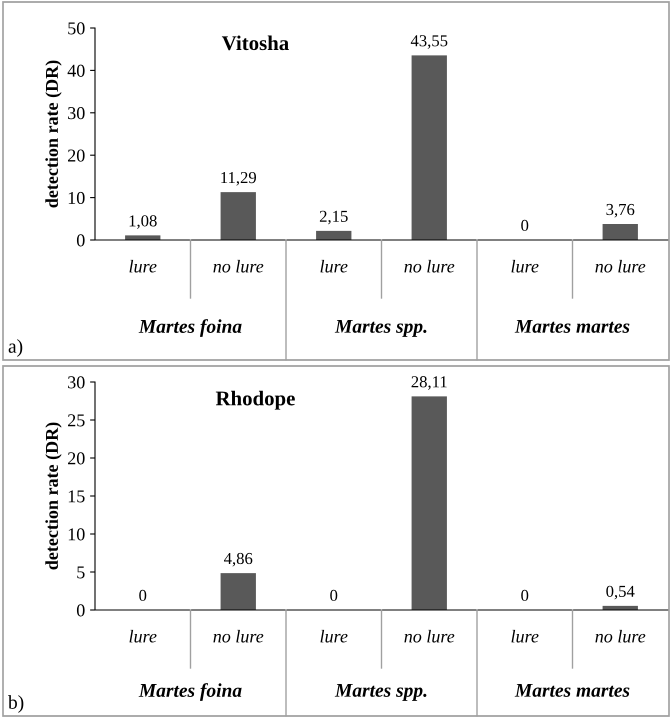 Image resolution: width=672 pixels, height=720 pixels. Describe the element at coordinates (620, 593) in the screenshot. I see `data-label: 0,54` at that location.